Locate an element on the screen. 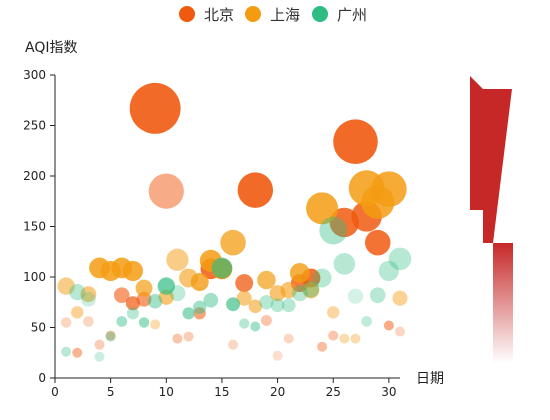 The image size is (550, 420). legend-item-beijing: 北京 is located at coordinates (206, 15).